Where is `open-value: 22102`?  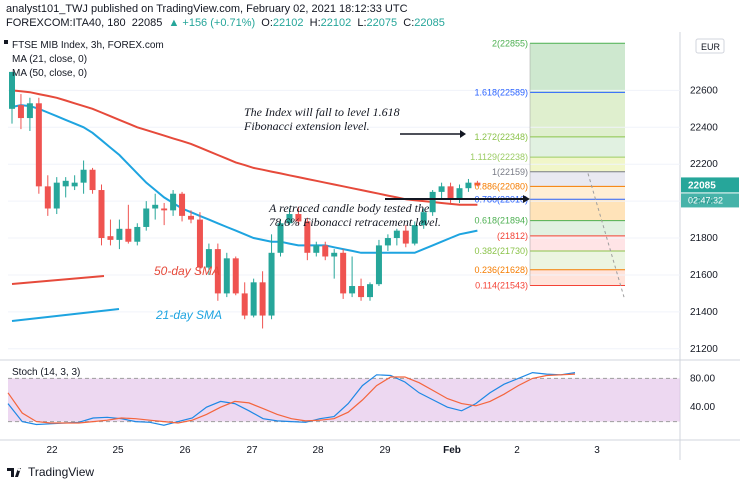
open-value: 22102 is located at coordinates (288, 23).